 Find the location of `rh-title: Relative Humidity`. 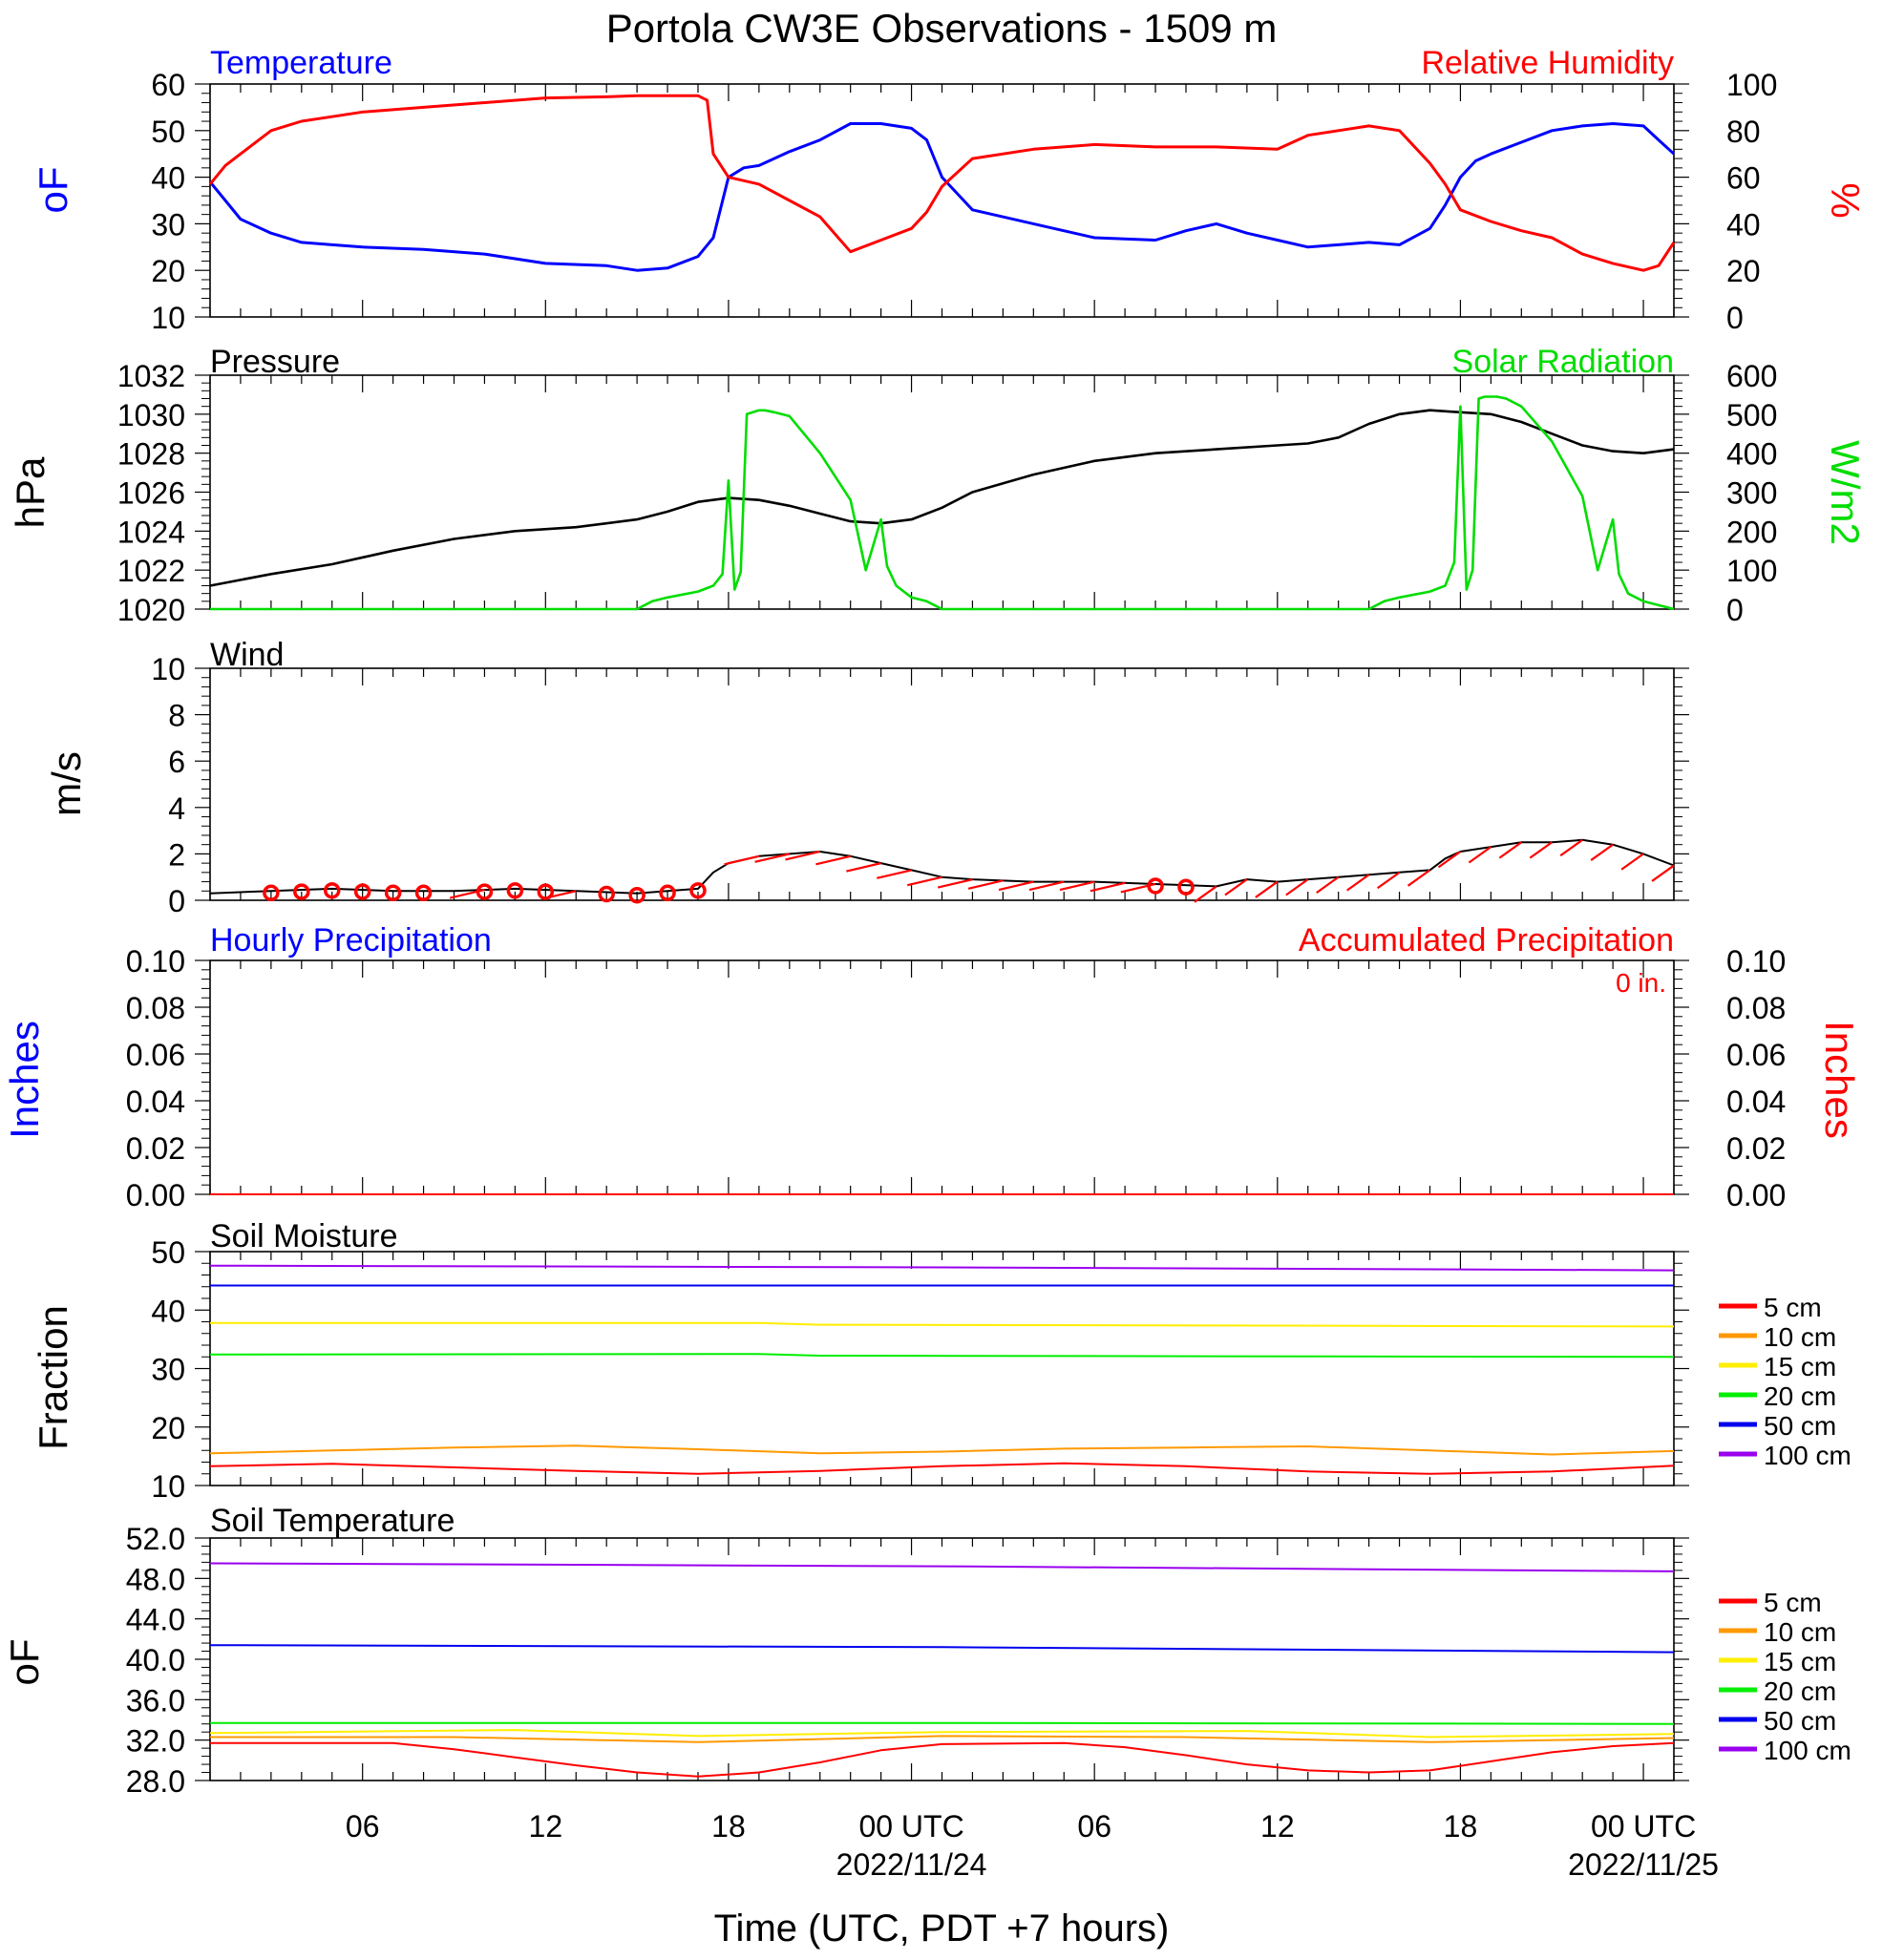

rh-title: Relative Humidity is located at coordinates (1547, 63).